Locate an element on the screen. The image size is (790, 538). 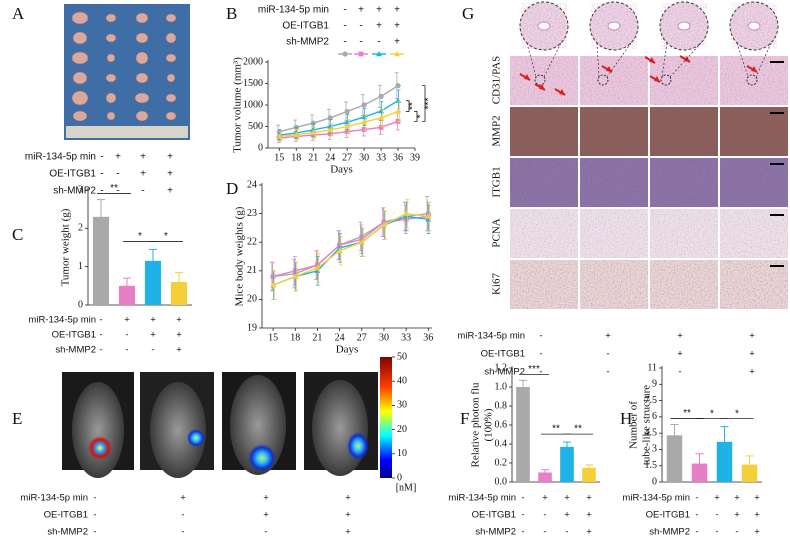
panel-letter: E is located at coordinates (17, 418).